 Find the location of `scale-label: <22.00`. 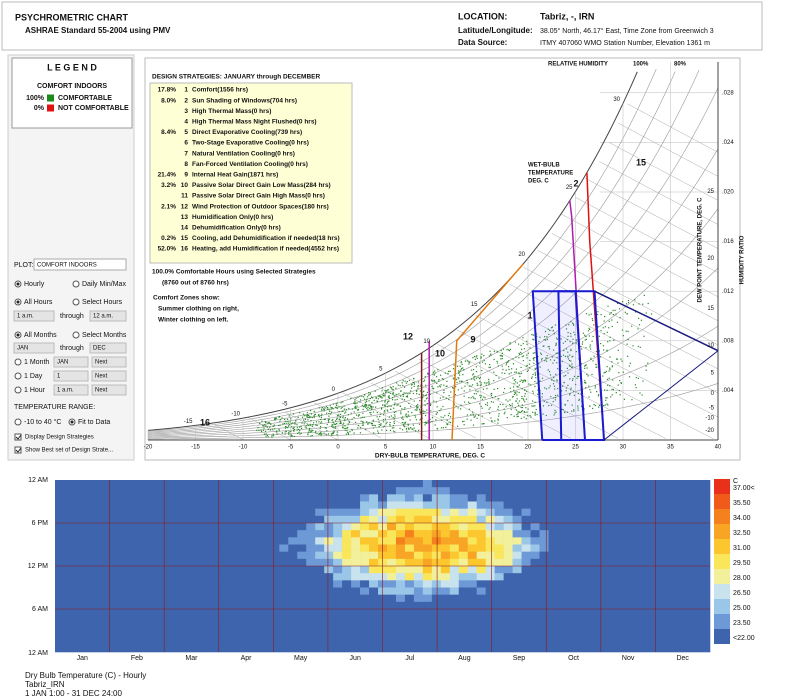

scale-label: <22.00 is located at coordinates (744, 638).